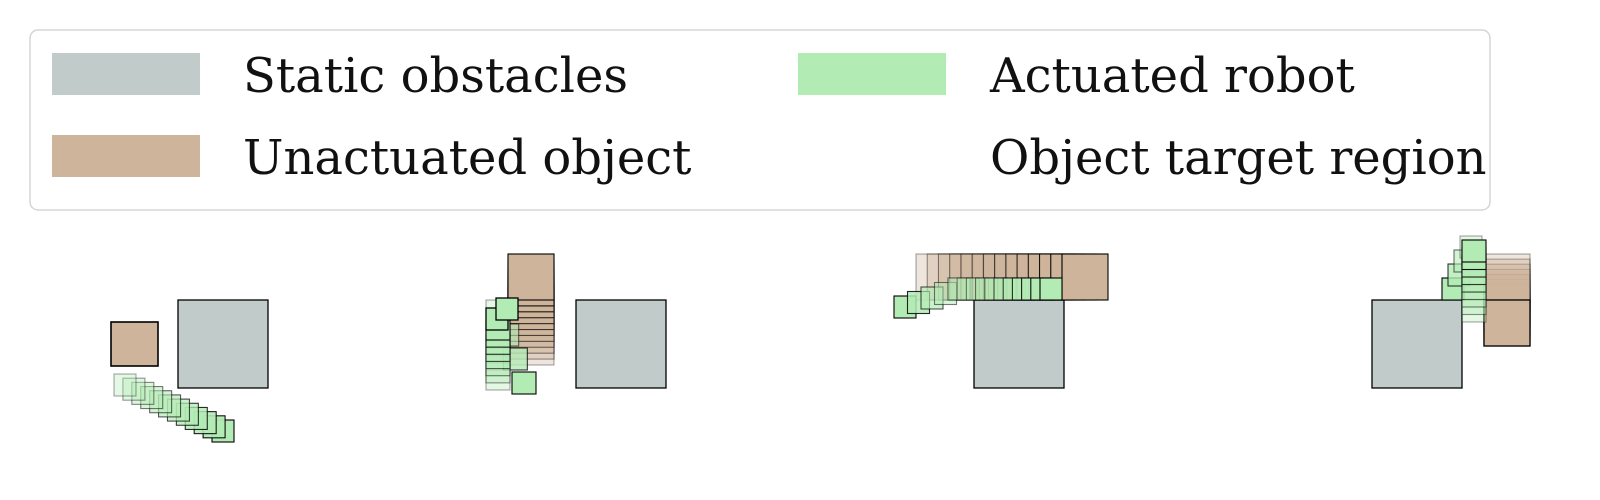 The height and width of the screenshot is (500, 1600). What do you see at coordinates (1507, 323) in the screenshot?
I see `object-final` at bounding box center [1507, 323].